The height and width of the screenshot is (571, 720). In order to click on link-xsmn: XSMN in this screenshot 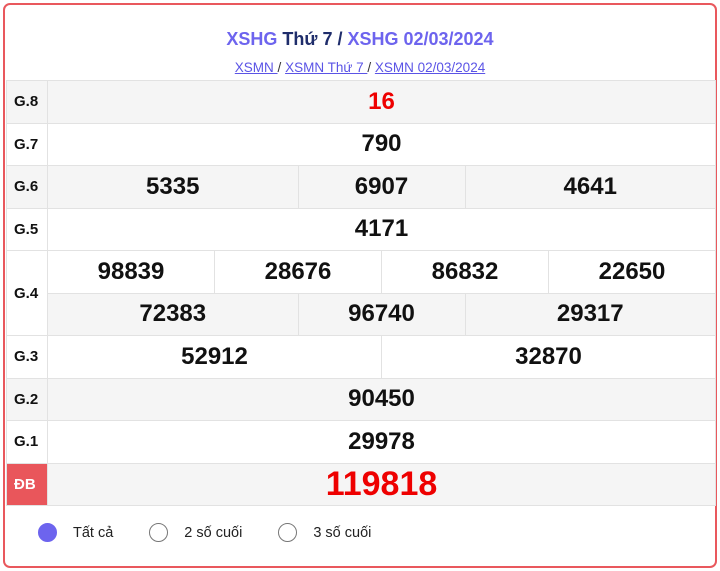, I will do `click(256, 67)`.